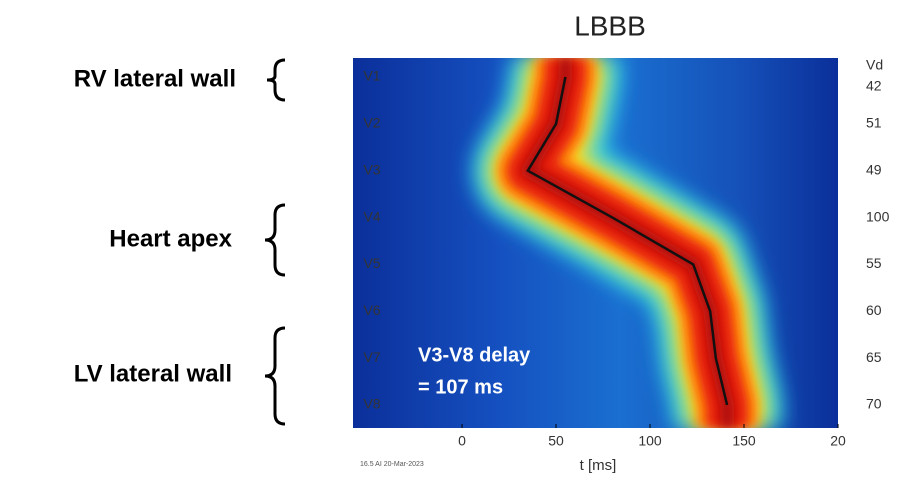  Describe the element at coordinates (838, 441) in the screenshot. I see `x-tick-label: 20` at that location.